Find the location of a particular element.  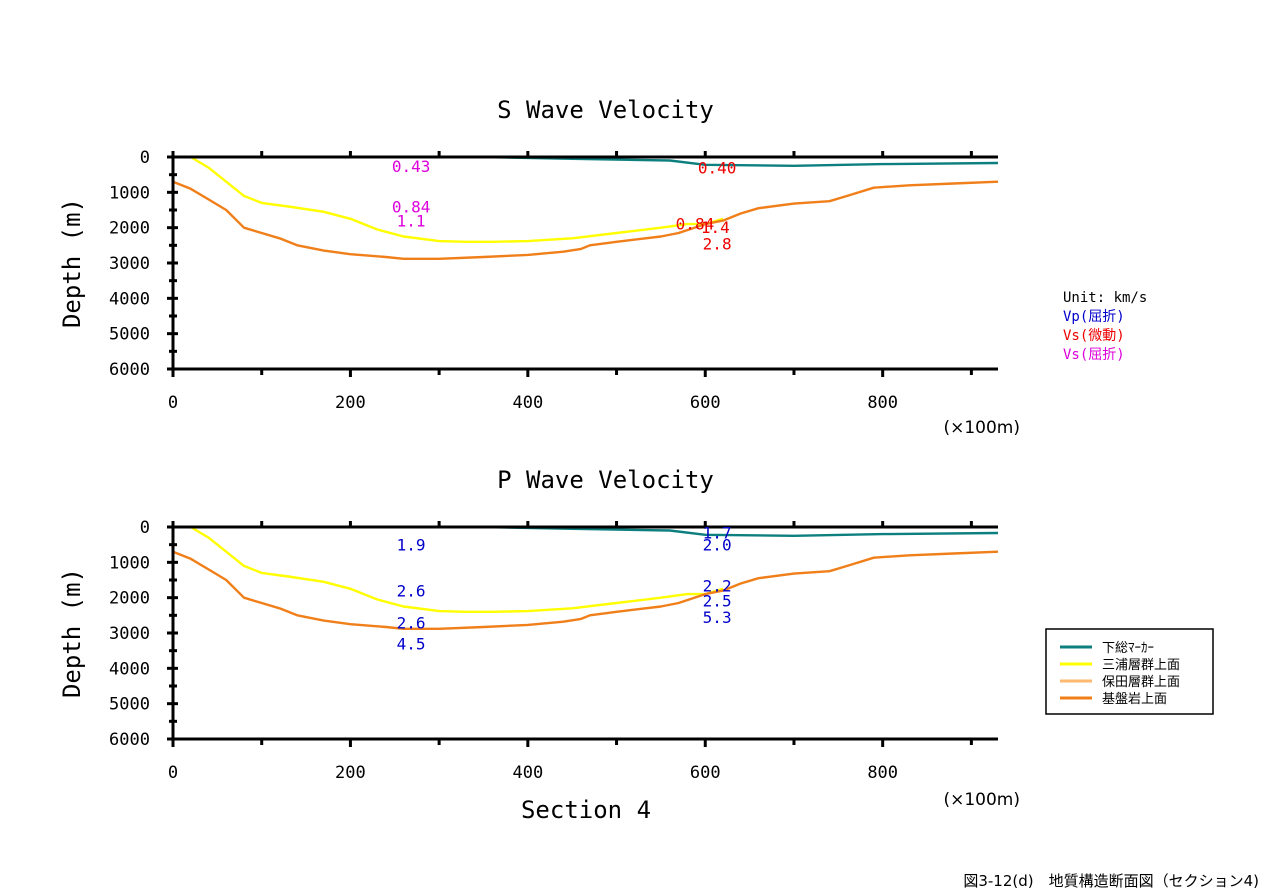

velocity-label-vs-microtremor: 1.4 is located at coordinates (715, 227).